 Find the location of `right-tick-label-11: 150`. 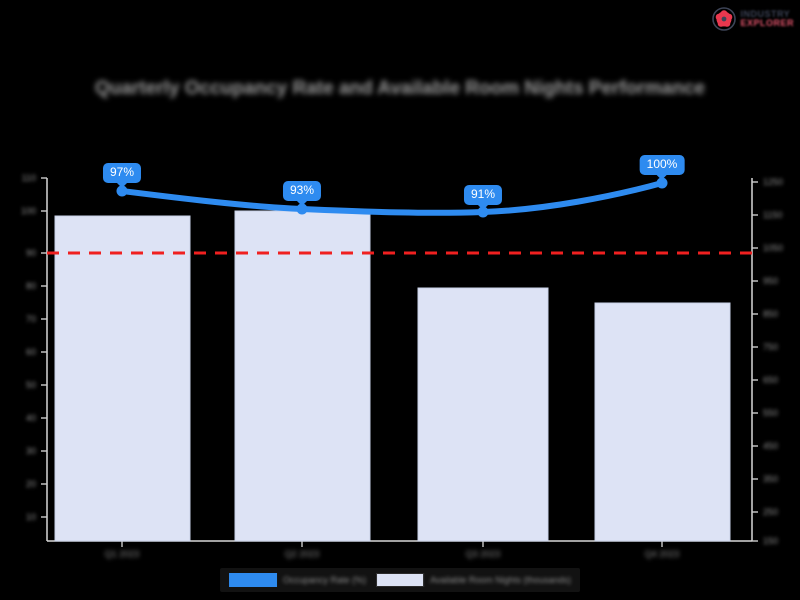

right-tick-label-11: 150 is located at coordinates (771, 541).